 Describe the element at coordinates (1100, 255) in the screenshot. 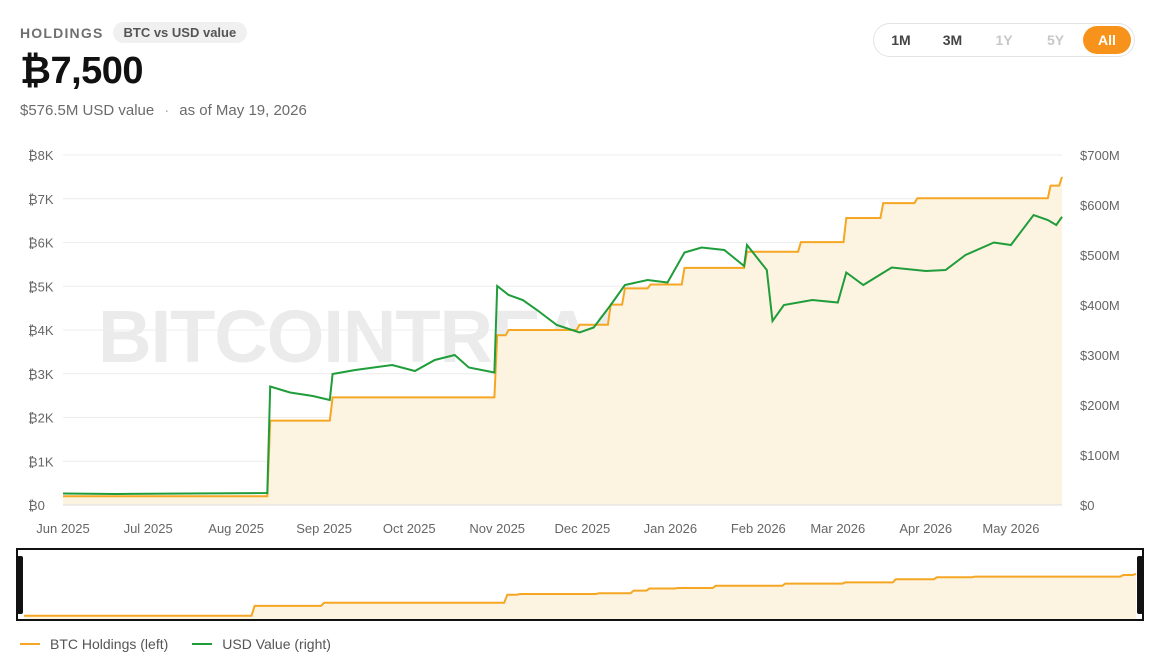

I see `y-right-tick-label: $500M` at that location.